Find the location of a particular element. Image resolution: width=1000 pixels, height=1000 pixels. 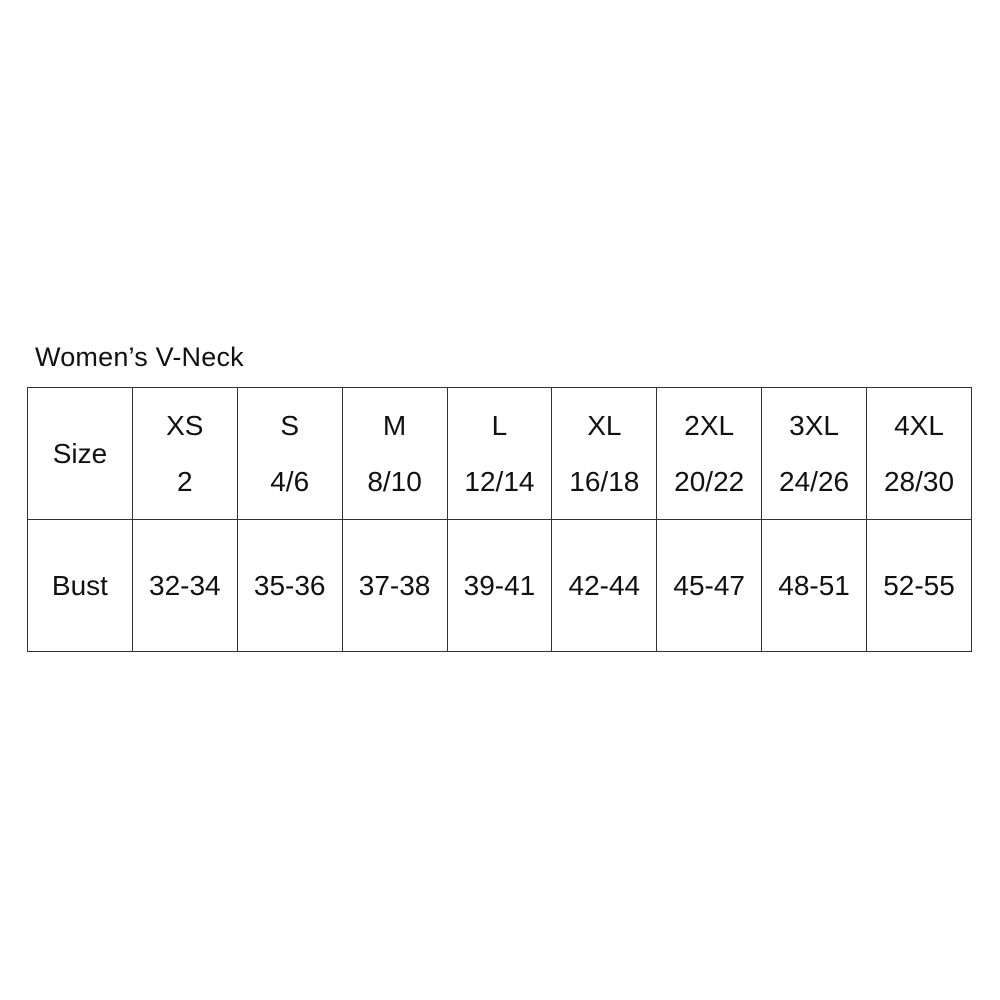

size-label: 2XL is located at coordinates (709, 425).